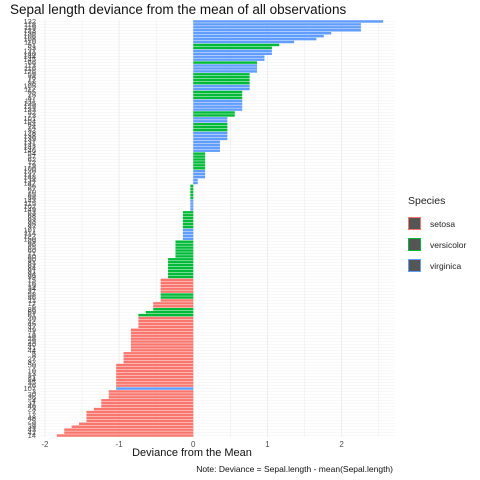 The image size is (480, 480). What do you see at coordinates (32, 253) in the screenshot?
I see `y-tick-label: 71` at bounding box center [32, 253].